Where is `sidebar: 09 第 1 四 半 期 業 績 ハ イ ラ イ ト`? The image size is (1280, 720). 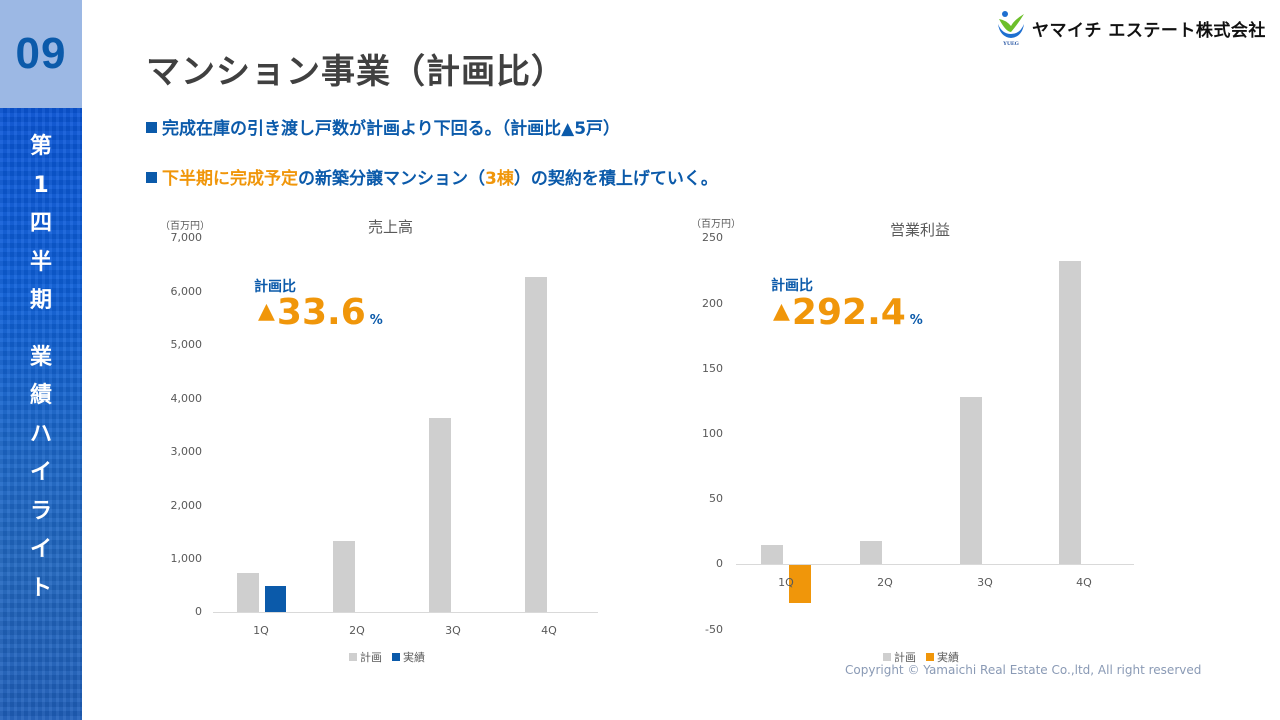 sidebar: 09 第 1 四 半 期 業 績 ハ イ ラ イ ト is located at coordinates (41, 360).